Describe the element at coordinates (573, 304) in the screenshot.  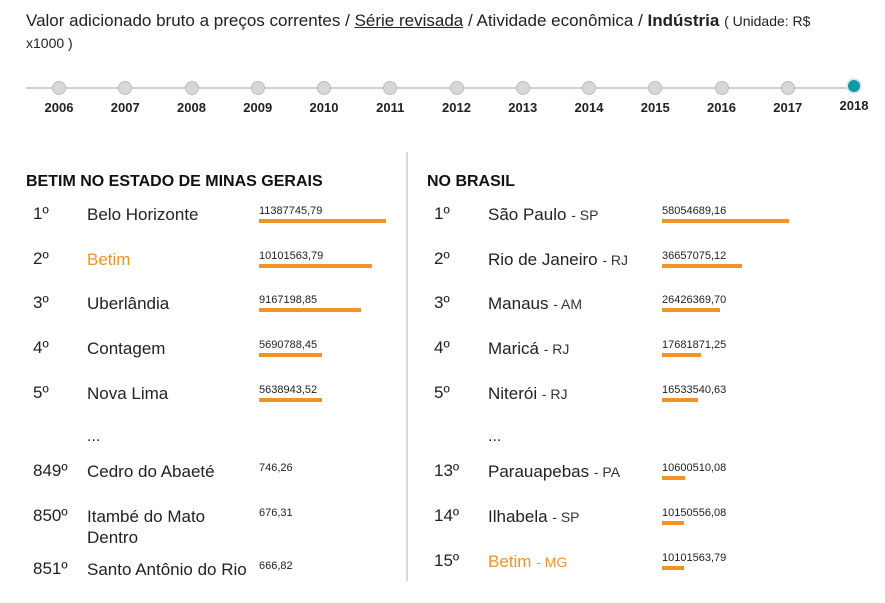
I see `municipality-name: Manaus - AM` at that location.